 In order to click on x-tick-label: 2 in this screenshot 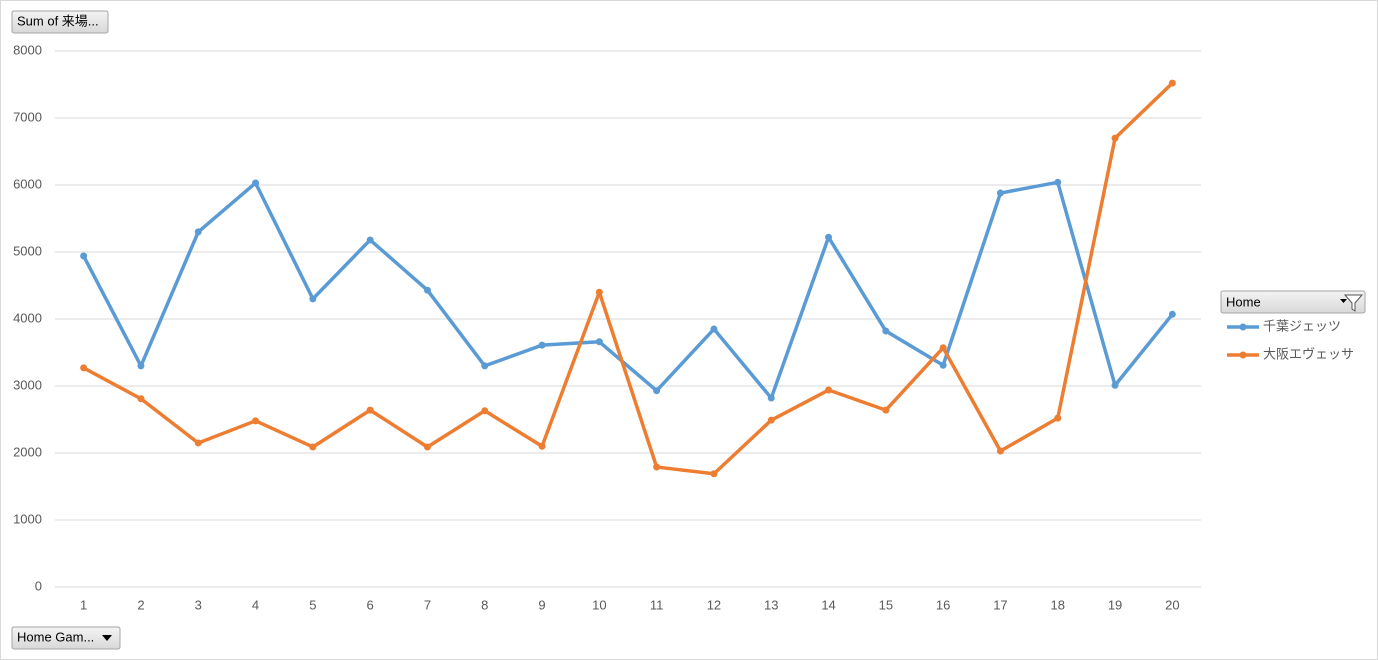, I will do `click(140, 604)`.